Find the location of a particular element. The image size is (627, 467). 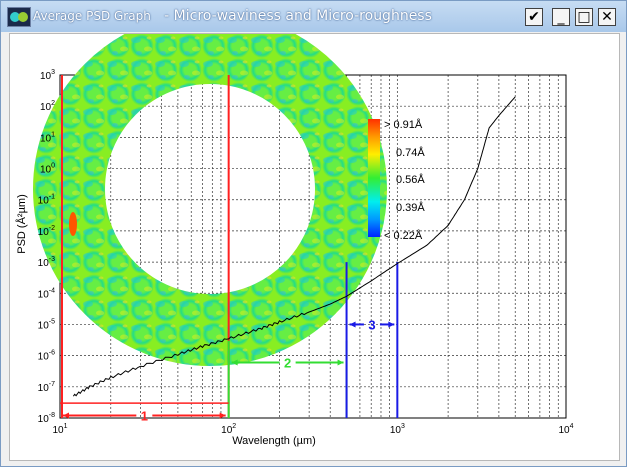

band-2-arrowhead-right is located at coordinates (340, 362).